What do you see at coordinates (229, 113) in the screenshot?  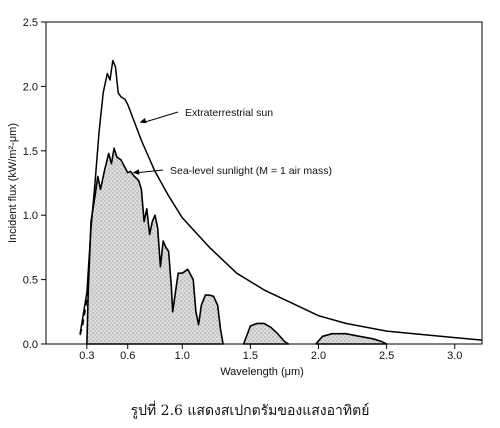 I see `annotation-label: Extraterrestrial sun` at bounding box center [229, 113].